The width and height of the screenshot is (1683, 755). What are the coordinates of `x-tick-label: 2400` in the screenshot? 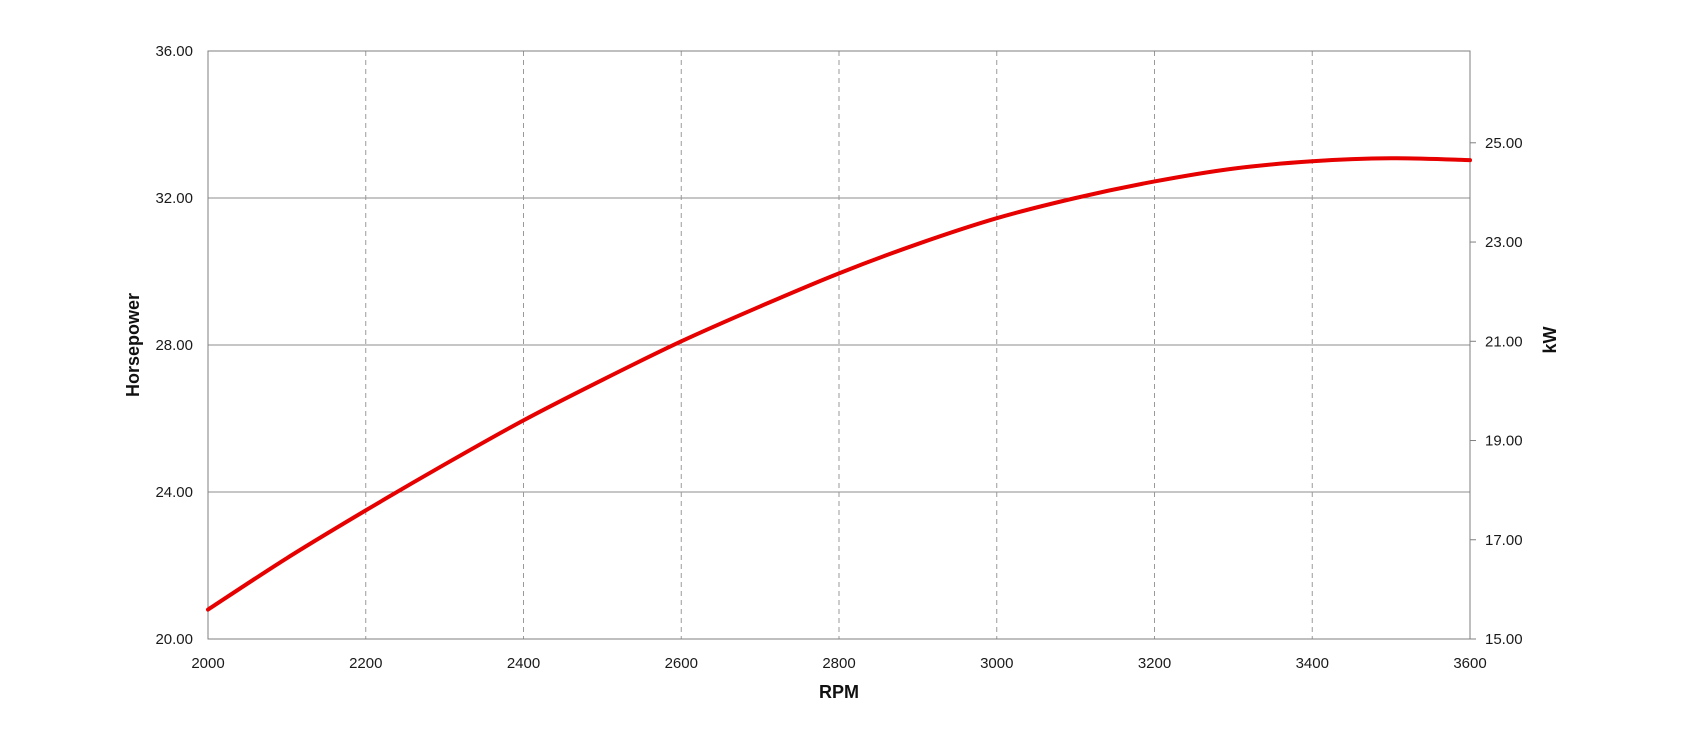 It's located at (523, 663).